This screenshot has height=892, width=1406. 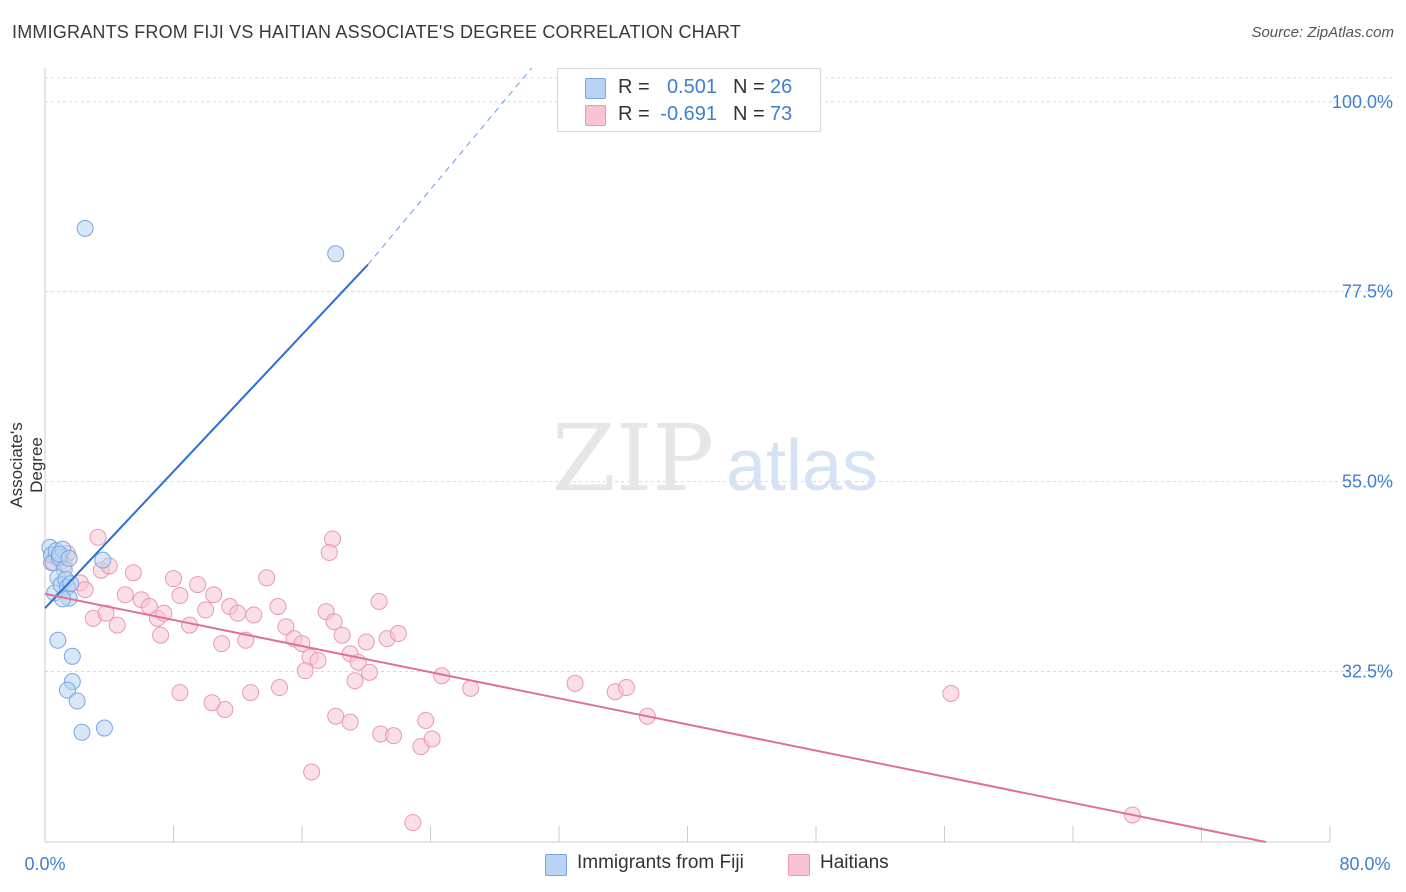 What do you see at coordinates (1322, 32) in the screenshot?
I see `source-note: Source: ZipAtlas.com` at bounding box center [1322, 32].